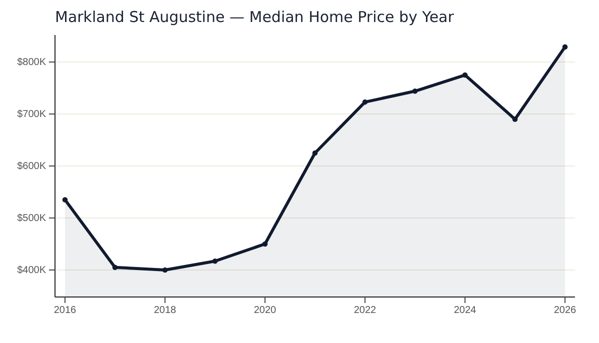 This screenshot has width=599, height=343. I want to click on x-tick-label: 2022, so click(365, 310).